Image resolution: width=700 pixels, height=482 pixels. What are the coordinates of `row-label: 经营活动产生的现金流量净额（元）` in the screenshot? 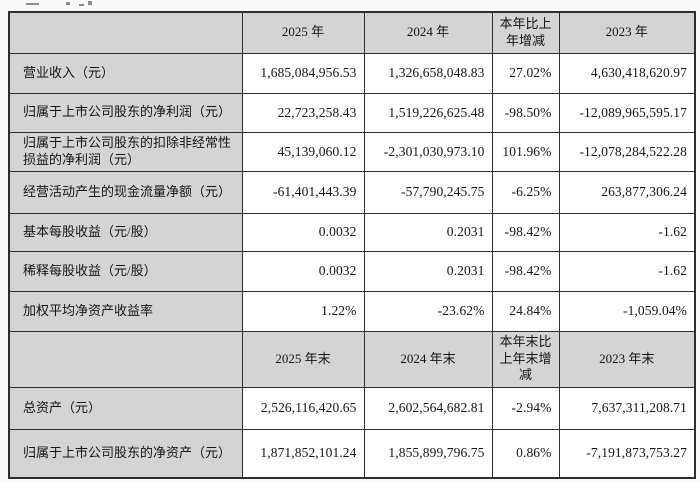 It's located at (125, 192).